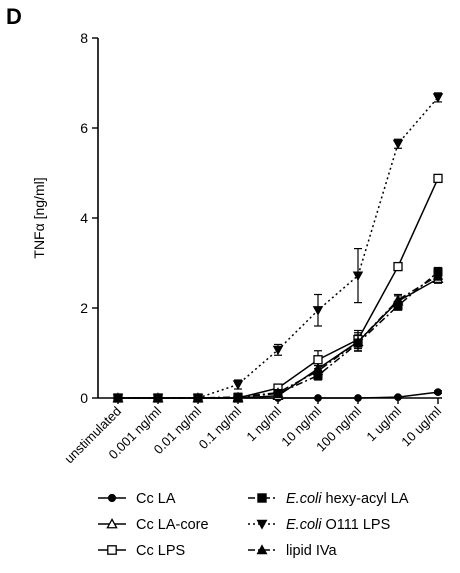 This screenshot has width=460, height=573. What do you see at coordinates (84, 128) in the screenshot?
I see `y-tick-label: 6` at bounding box center [84, 128].